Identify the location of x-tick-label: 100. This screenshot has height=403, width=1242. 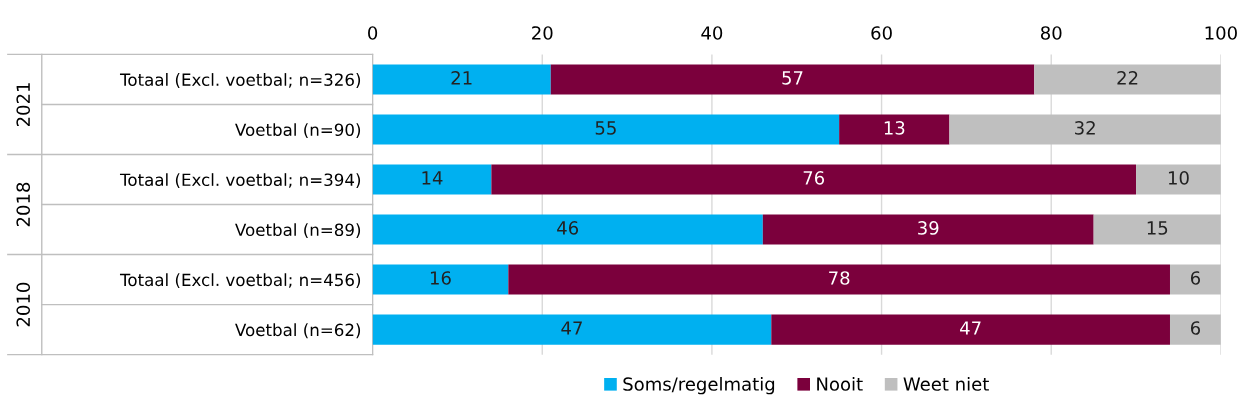
(1221, 33).